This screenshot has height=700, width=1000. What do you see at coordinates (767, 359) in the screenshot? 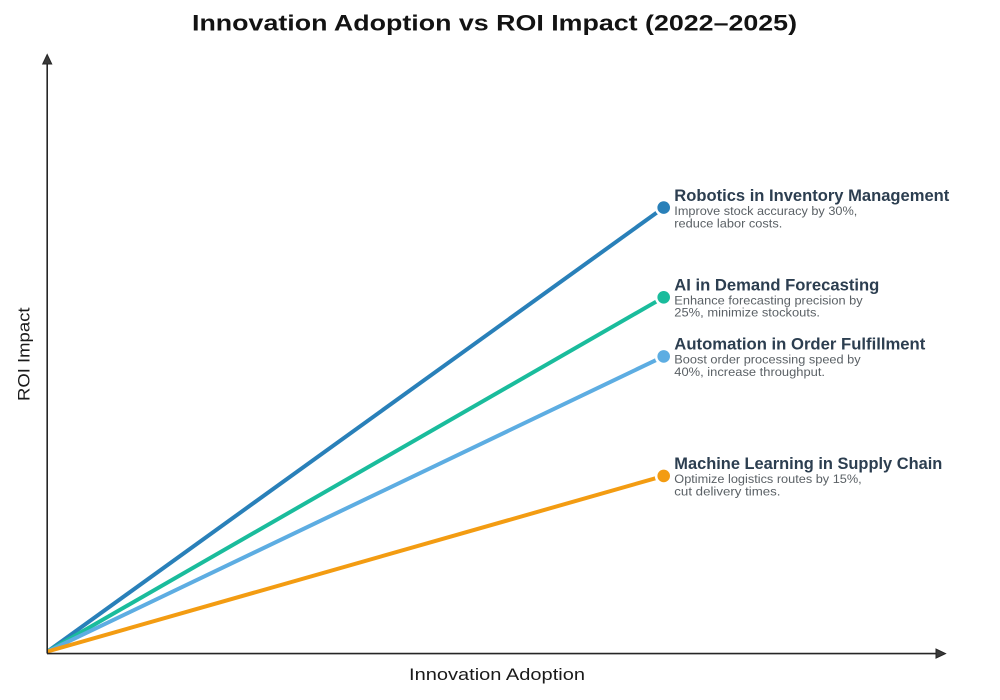
I see `svg-text:Boost order processing speed b: Boost order processing speed by` at bounding box center [767, 359].